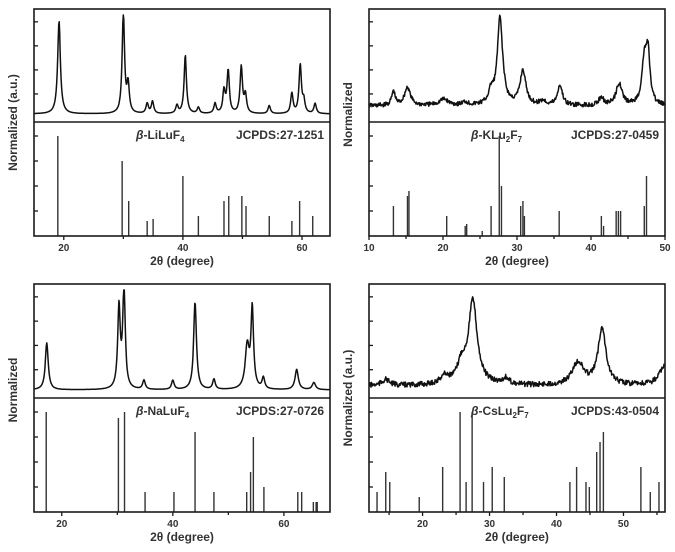  What do you see at coordinates (615, 135) in the screenshot?
I see `jcpds-label: JCPDS:27-0459` at bounding box center [615, 135].